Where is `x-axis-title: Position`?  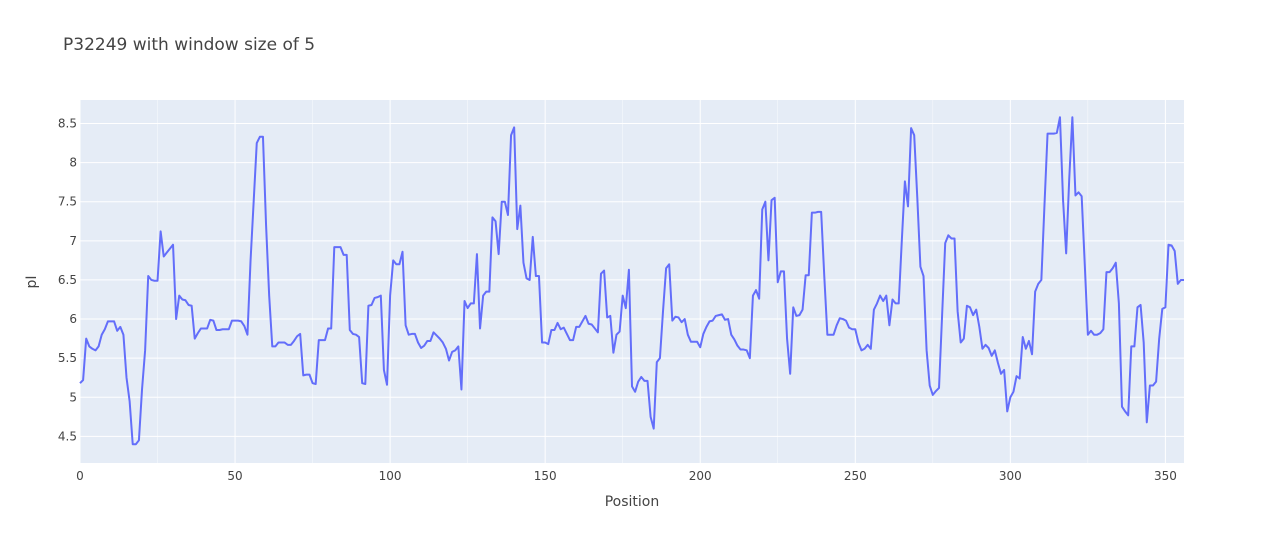 x-axis-title: Position is located at coordinates (632, 502).